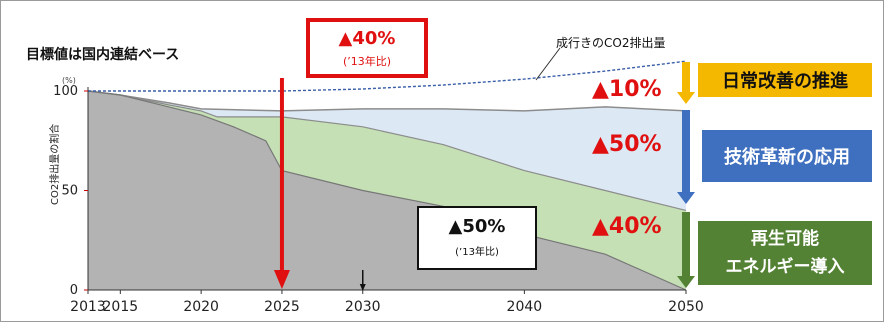 The height and width of the screenshot is (322, 884). What do you see at coordinates (686, 245) in the screenshot?
I see `arrow-saisei-shaft` at bounding box center [686, 245].